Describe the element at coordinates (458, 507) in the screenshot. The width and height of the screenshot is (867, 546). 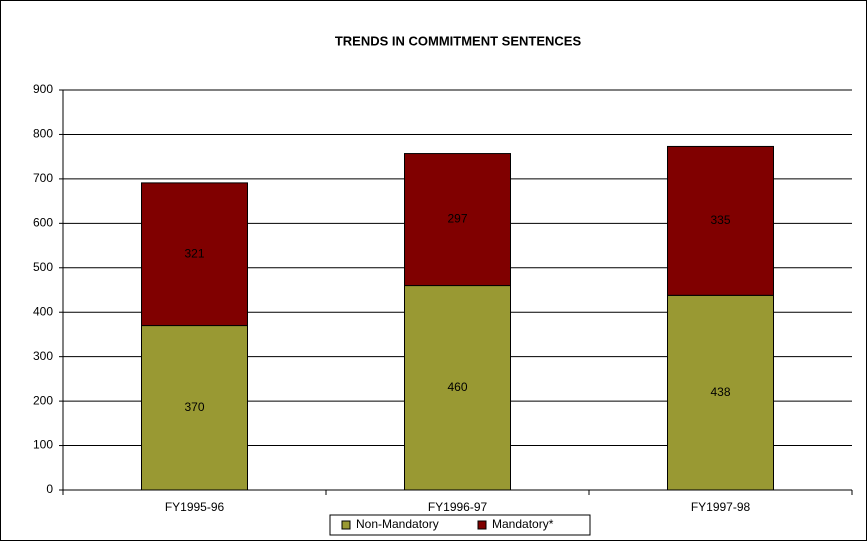
I see `x-tick-label: FY1996-97` at that location.